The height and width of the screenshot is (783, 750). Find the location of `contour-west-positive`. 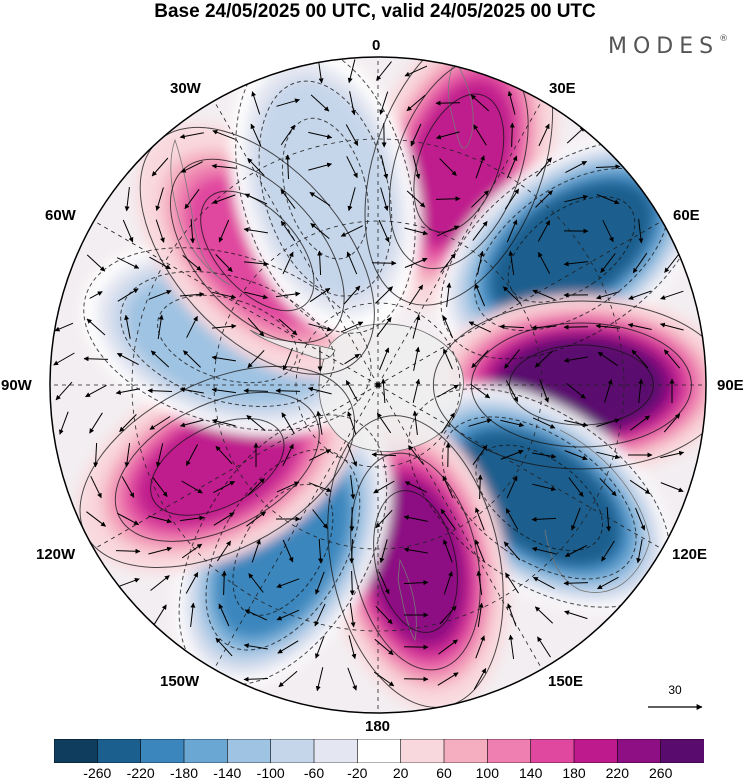

contour-west-positive is located at coordinates (217, 467).